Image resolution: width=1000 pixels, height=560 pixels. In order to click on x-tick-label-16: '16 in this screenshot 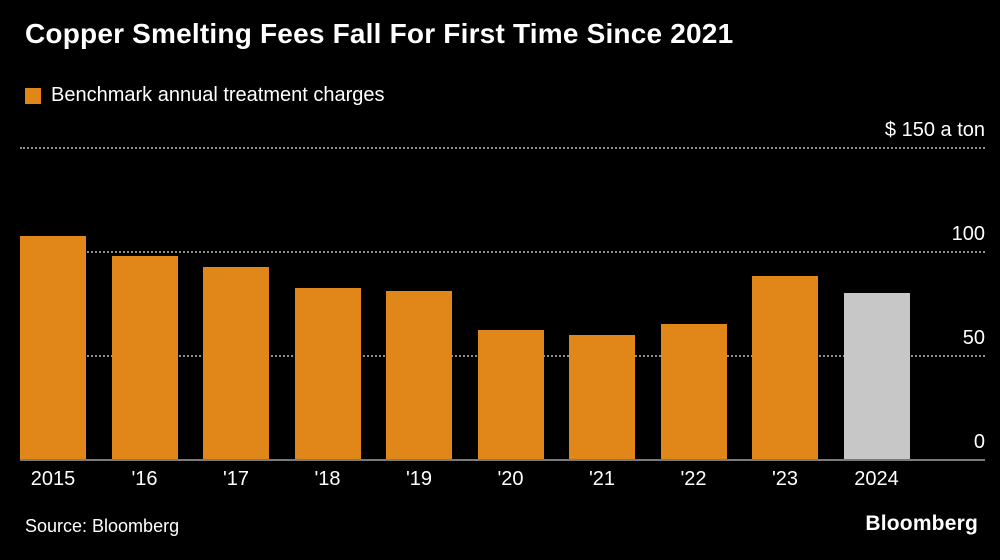, I will do `click(144, 479)`.